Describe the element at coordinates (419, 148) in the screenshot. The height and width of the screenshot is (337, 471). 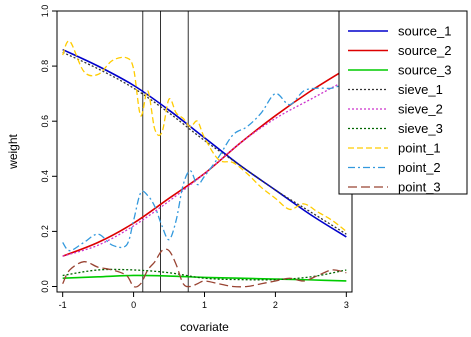
I see `legend-label-point-1: point_1` at that location.